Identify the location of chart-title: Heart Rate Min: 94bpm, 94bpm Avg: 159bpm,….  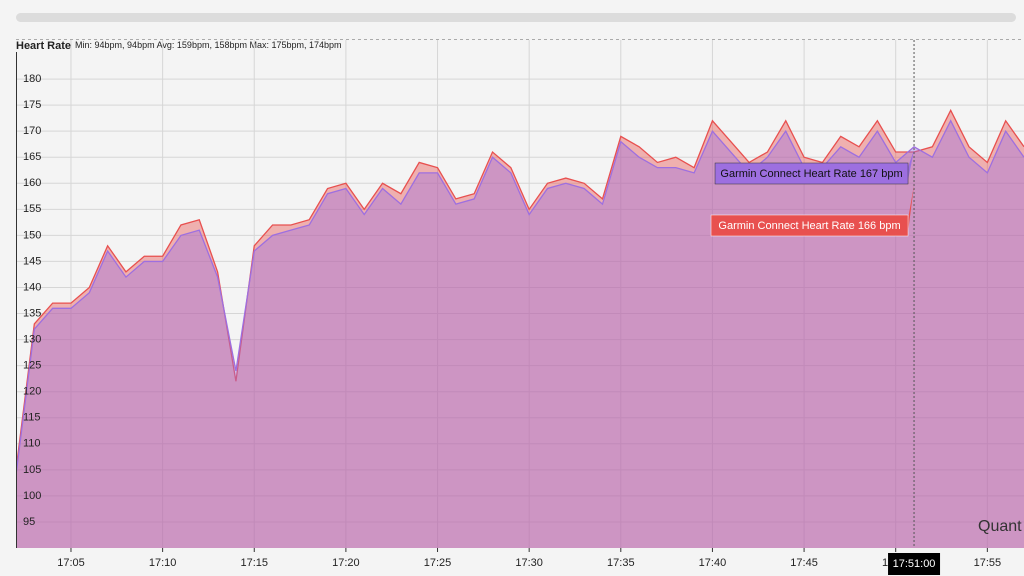
(179, 46).